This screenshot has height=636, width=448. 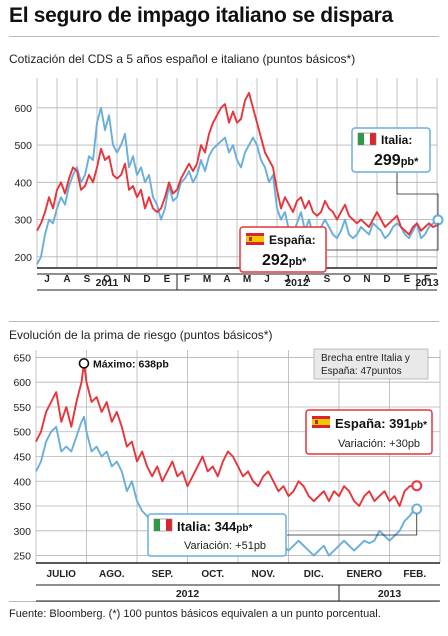 What do you see at coordinates (314, 574) in the screenshot?
I see `prima-xtick-label: DIC.` at bounding box center [314, 574].